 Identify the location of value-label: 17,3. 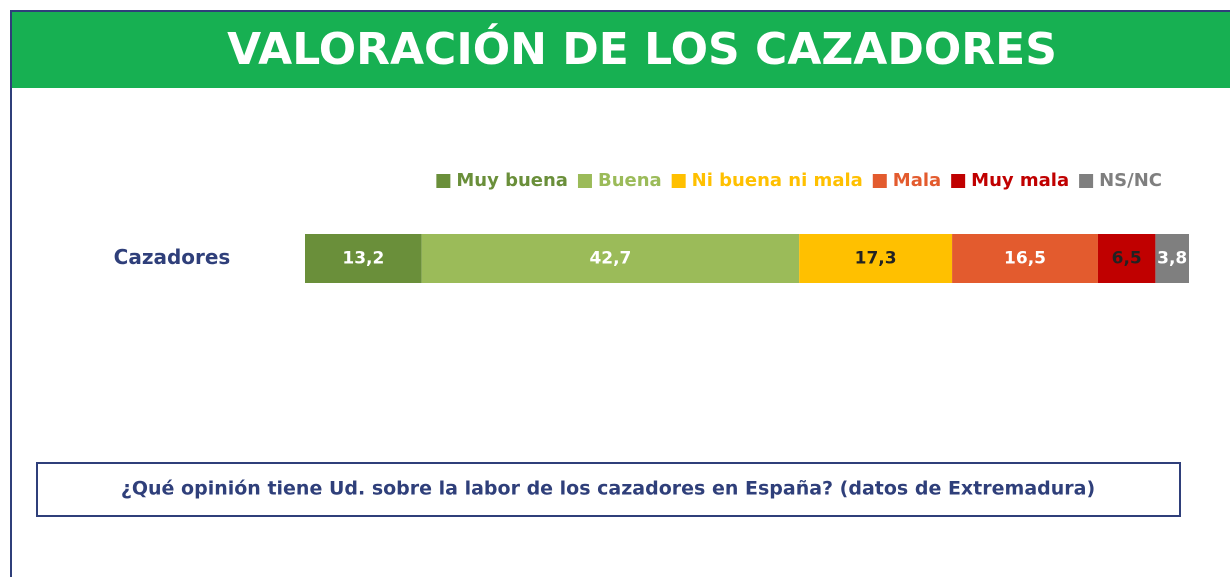
(876, 259).